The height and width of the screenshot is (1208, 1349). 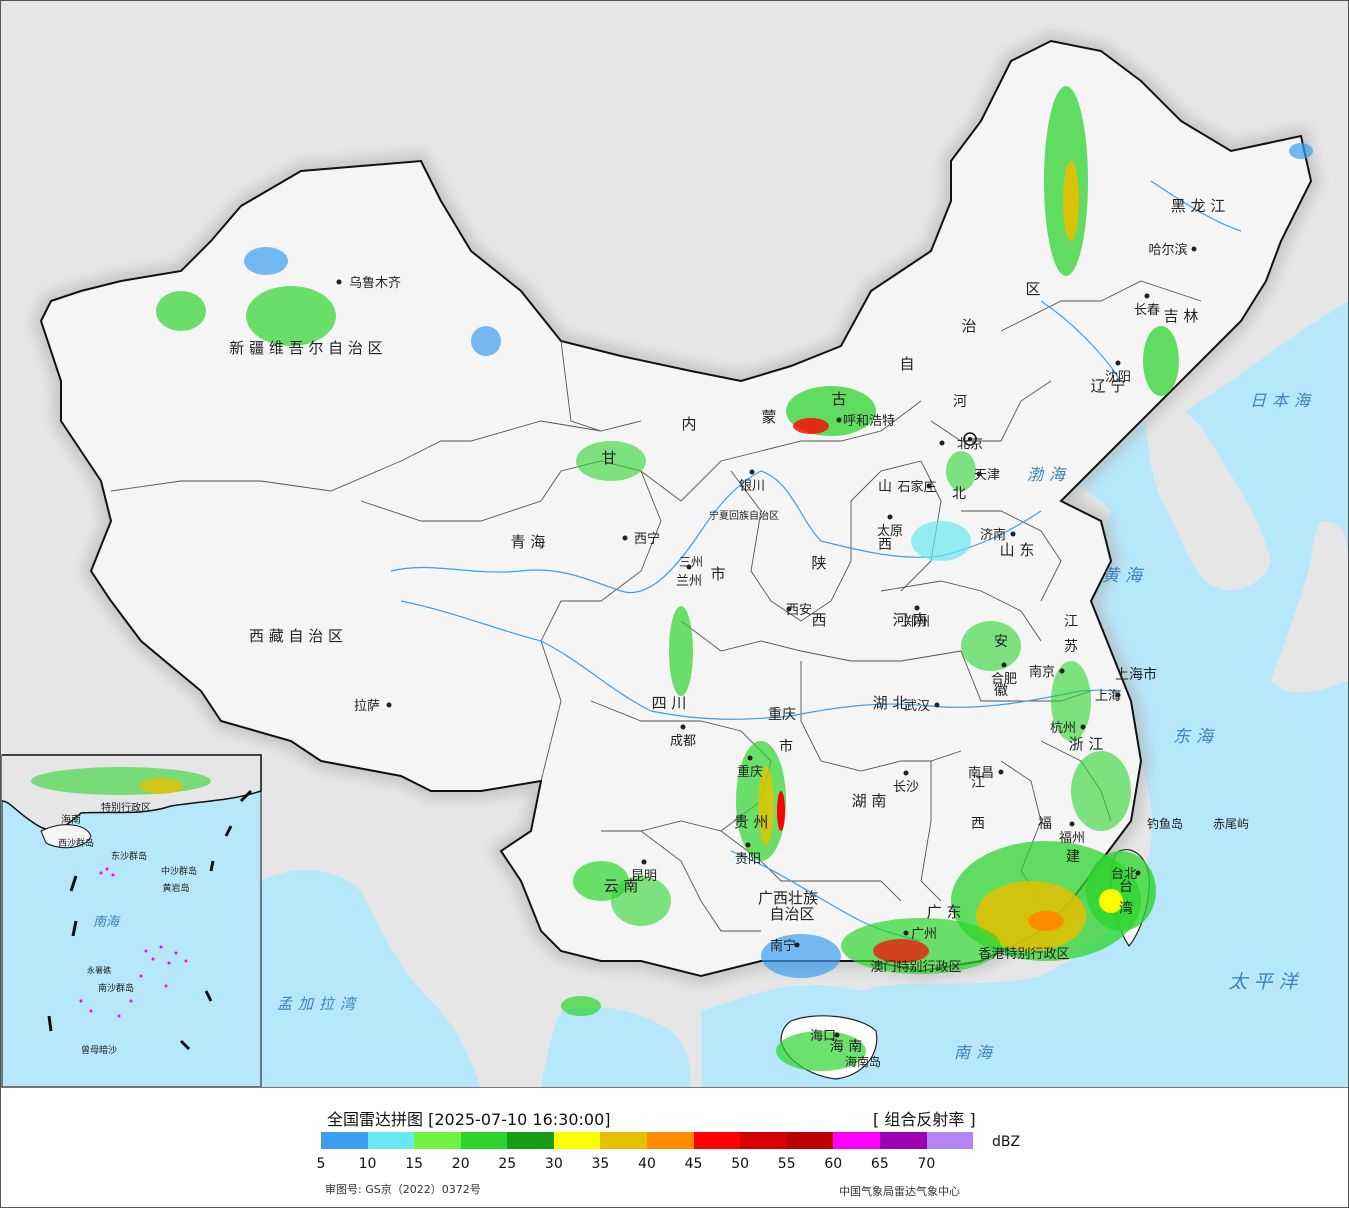 I want to click on city-marker: 长春, so click(x=1147, y=305).